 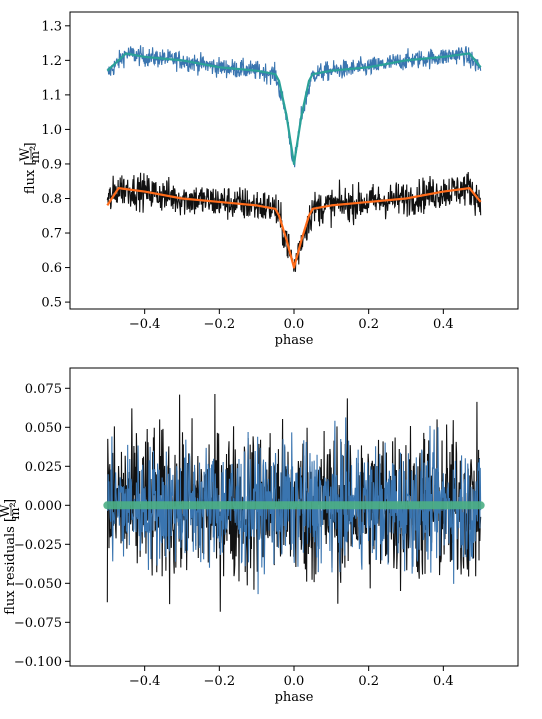 I want to click on y-tick-label: 0.7, so click(x=51, y=234).